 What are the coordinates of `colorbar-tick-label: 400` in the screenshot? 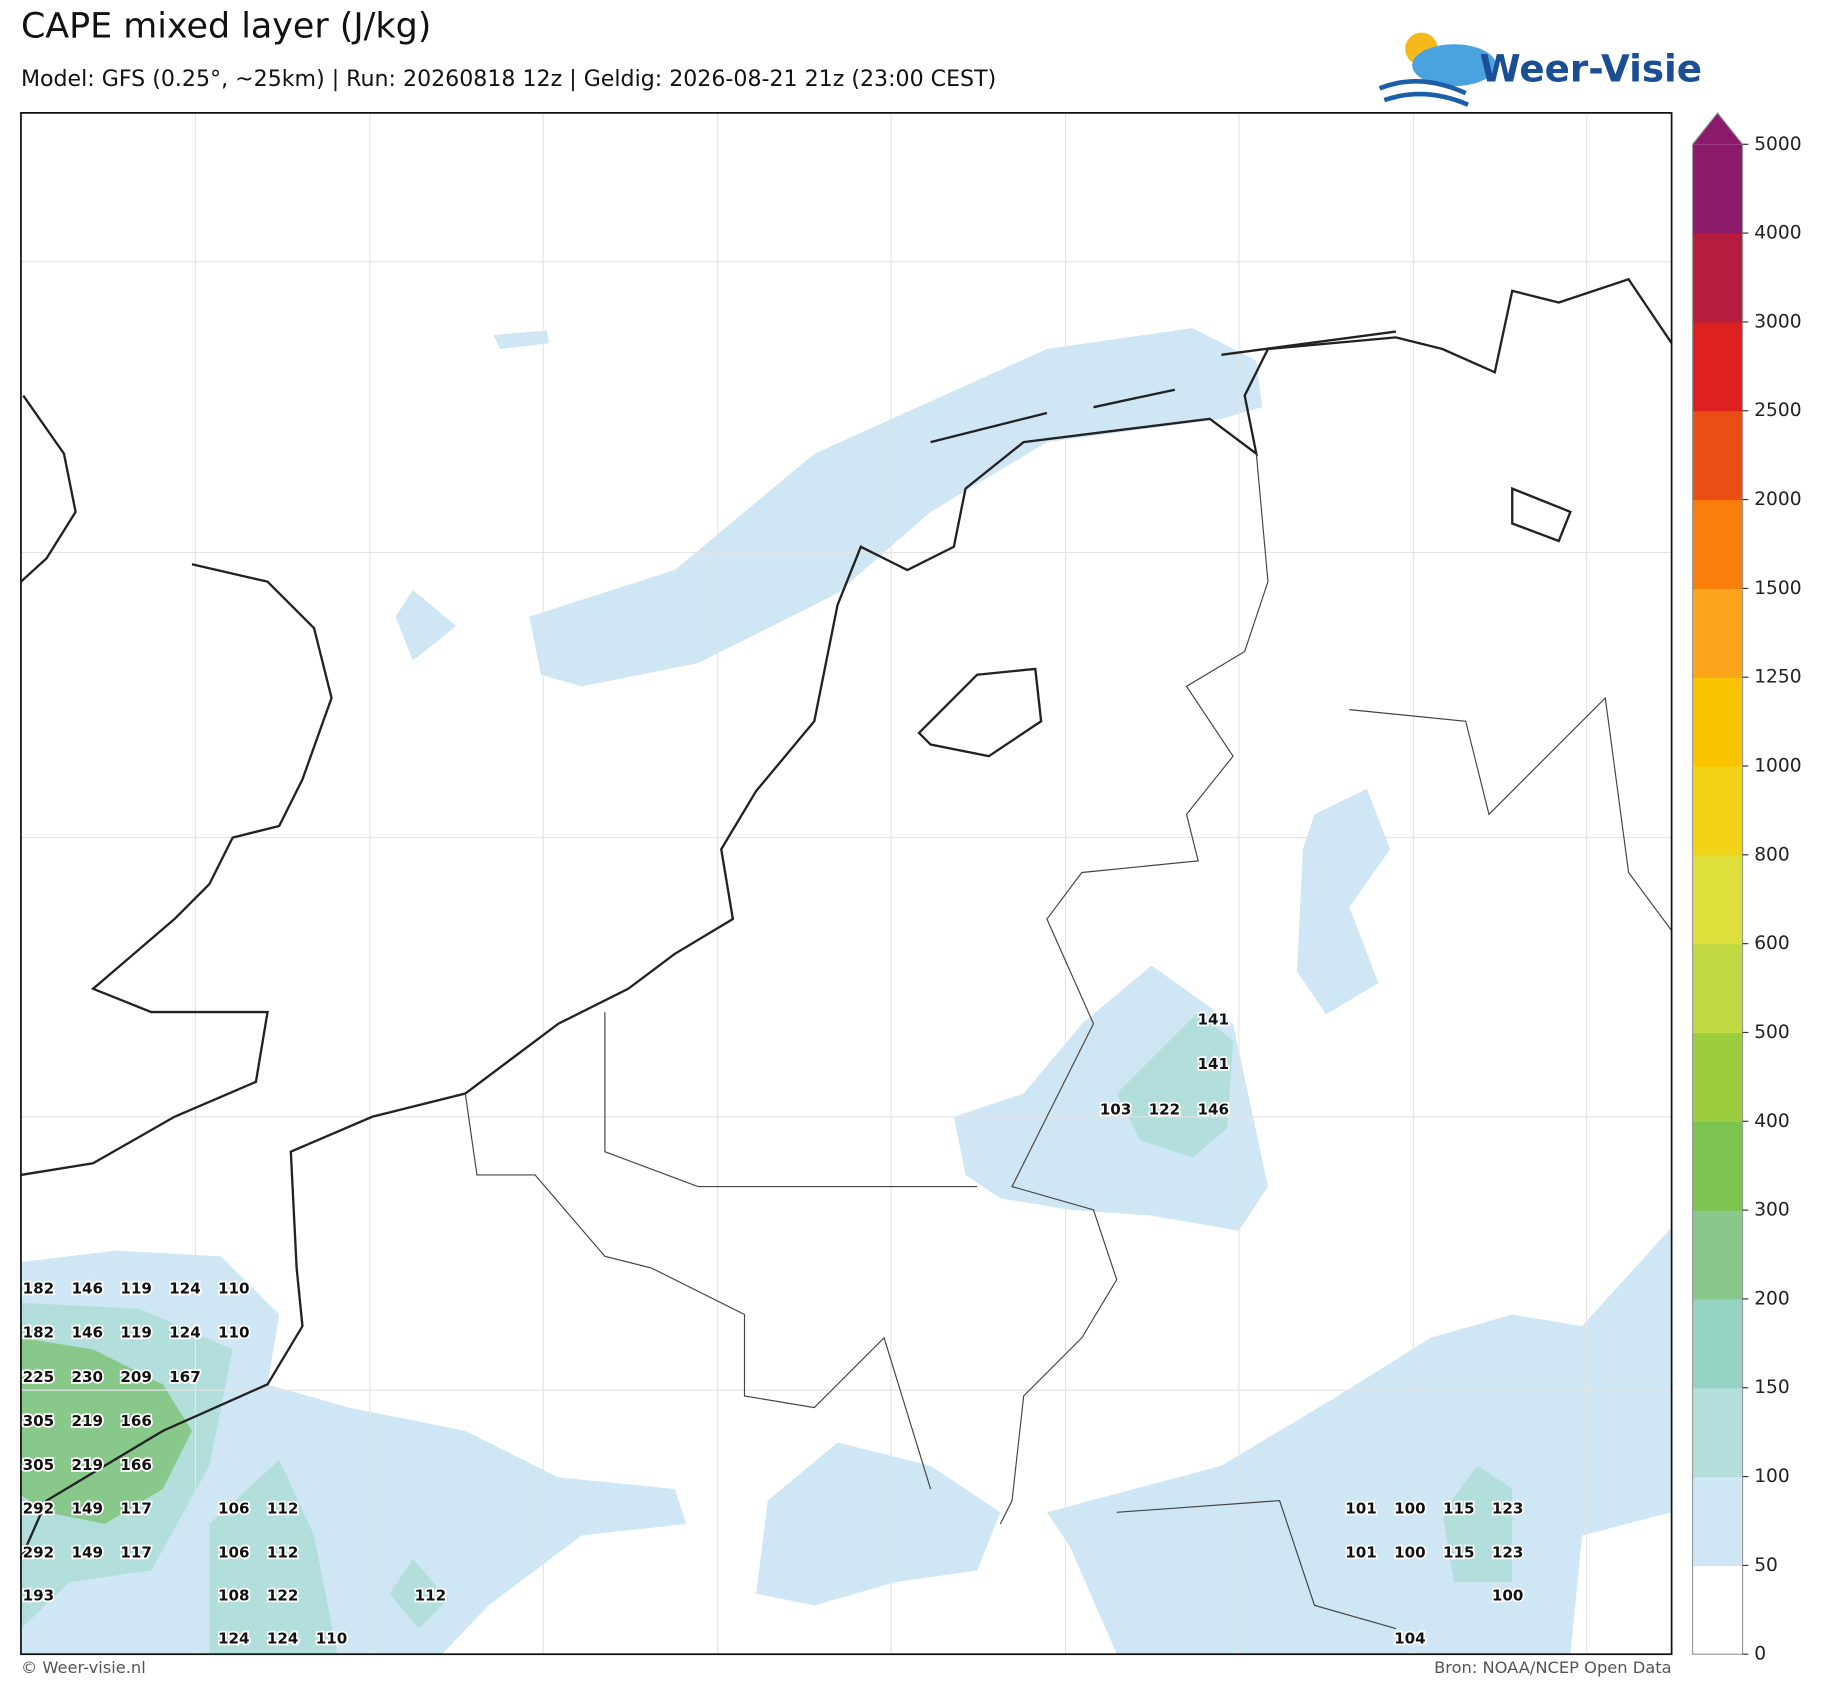 It's located at (1772, 1121).